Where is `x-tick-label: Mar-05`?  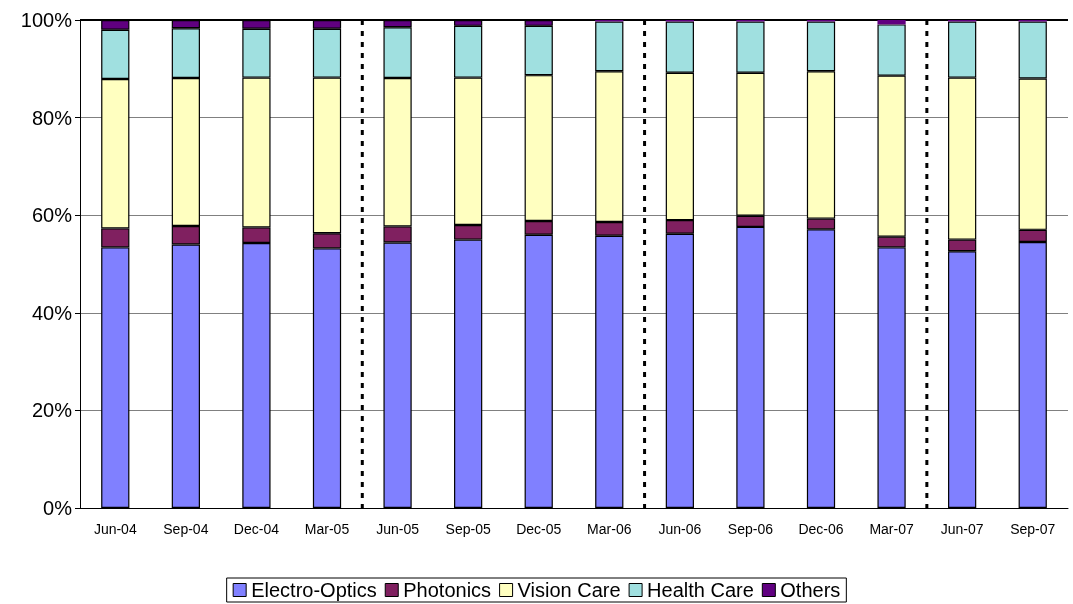
x-tick-label: Mar-05 is located at coordinates (327, 529).